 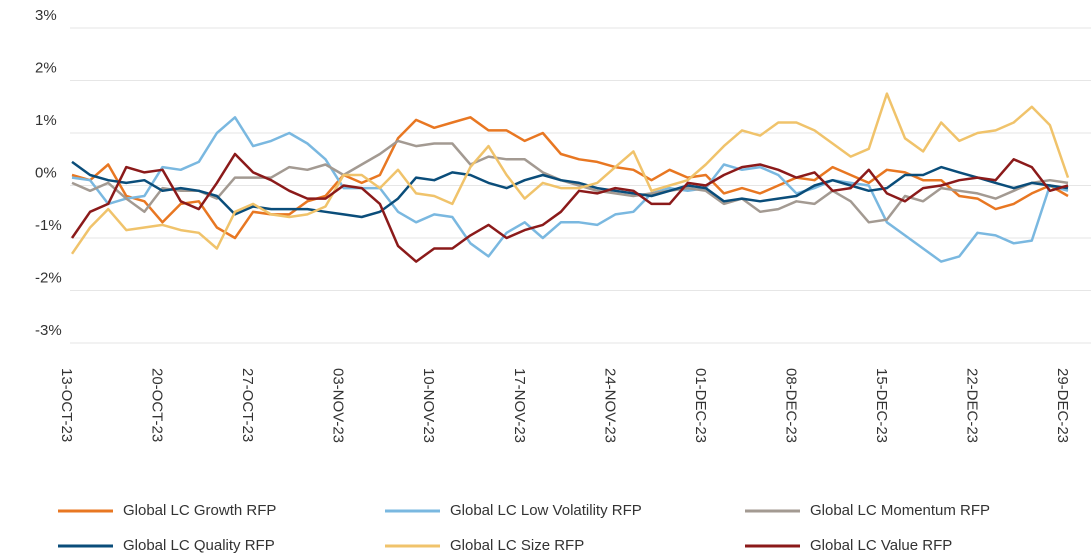 What do you see at coordinates (48, 225) in the screenshot?
I see `y-tick-label: -1%` at bounding box center [48, 225].